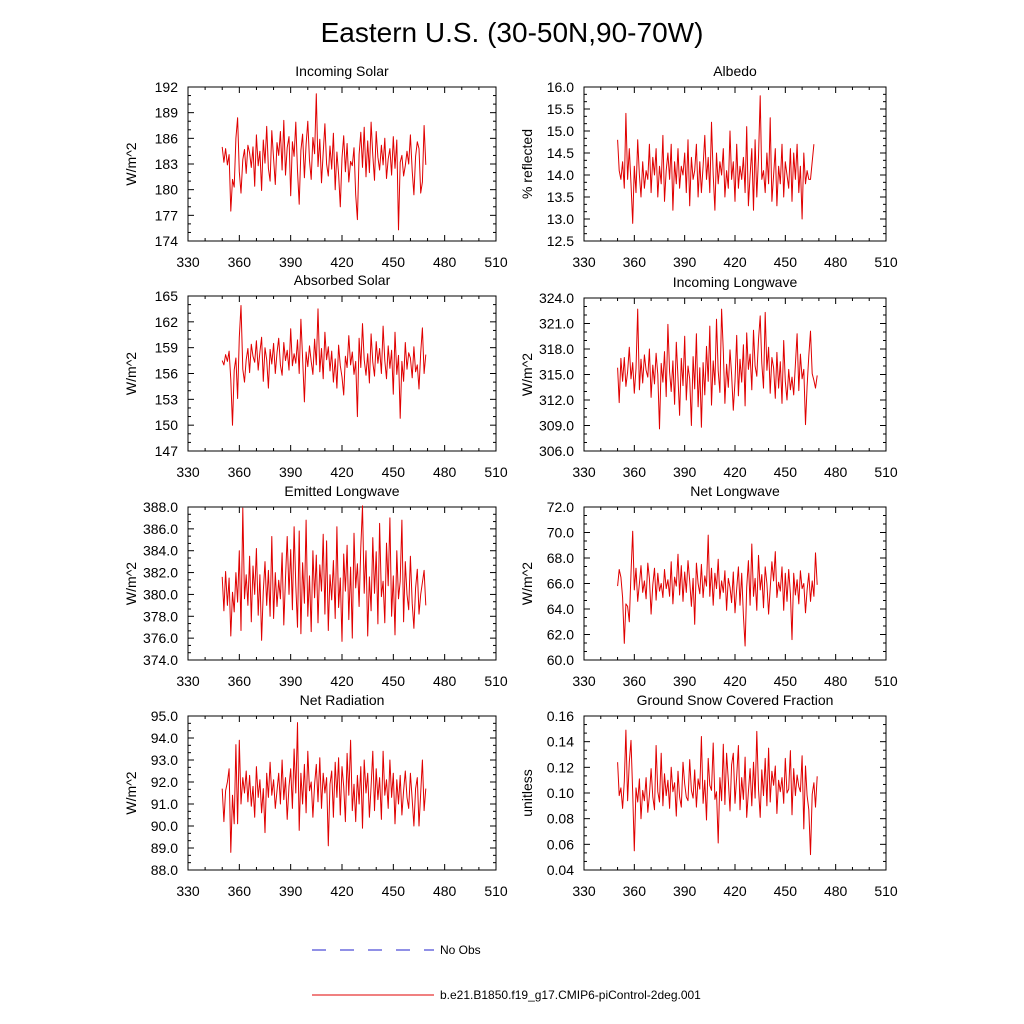 The height and width of the screenshot is (1024, 1024). I want to click on y-tick-label: 153, so click(167, 399).